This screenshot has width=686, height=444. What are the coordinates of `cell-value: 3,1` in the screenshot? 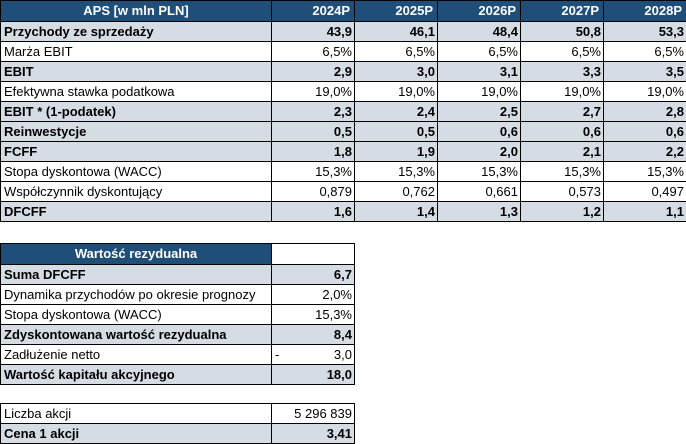 It's located at (479, 71).